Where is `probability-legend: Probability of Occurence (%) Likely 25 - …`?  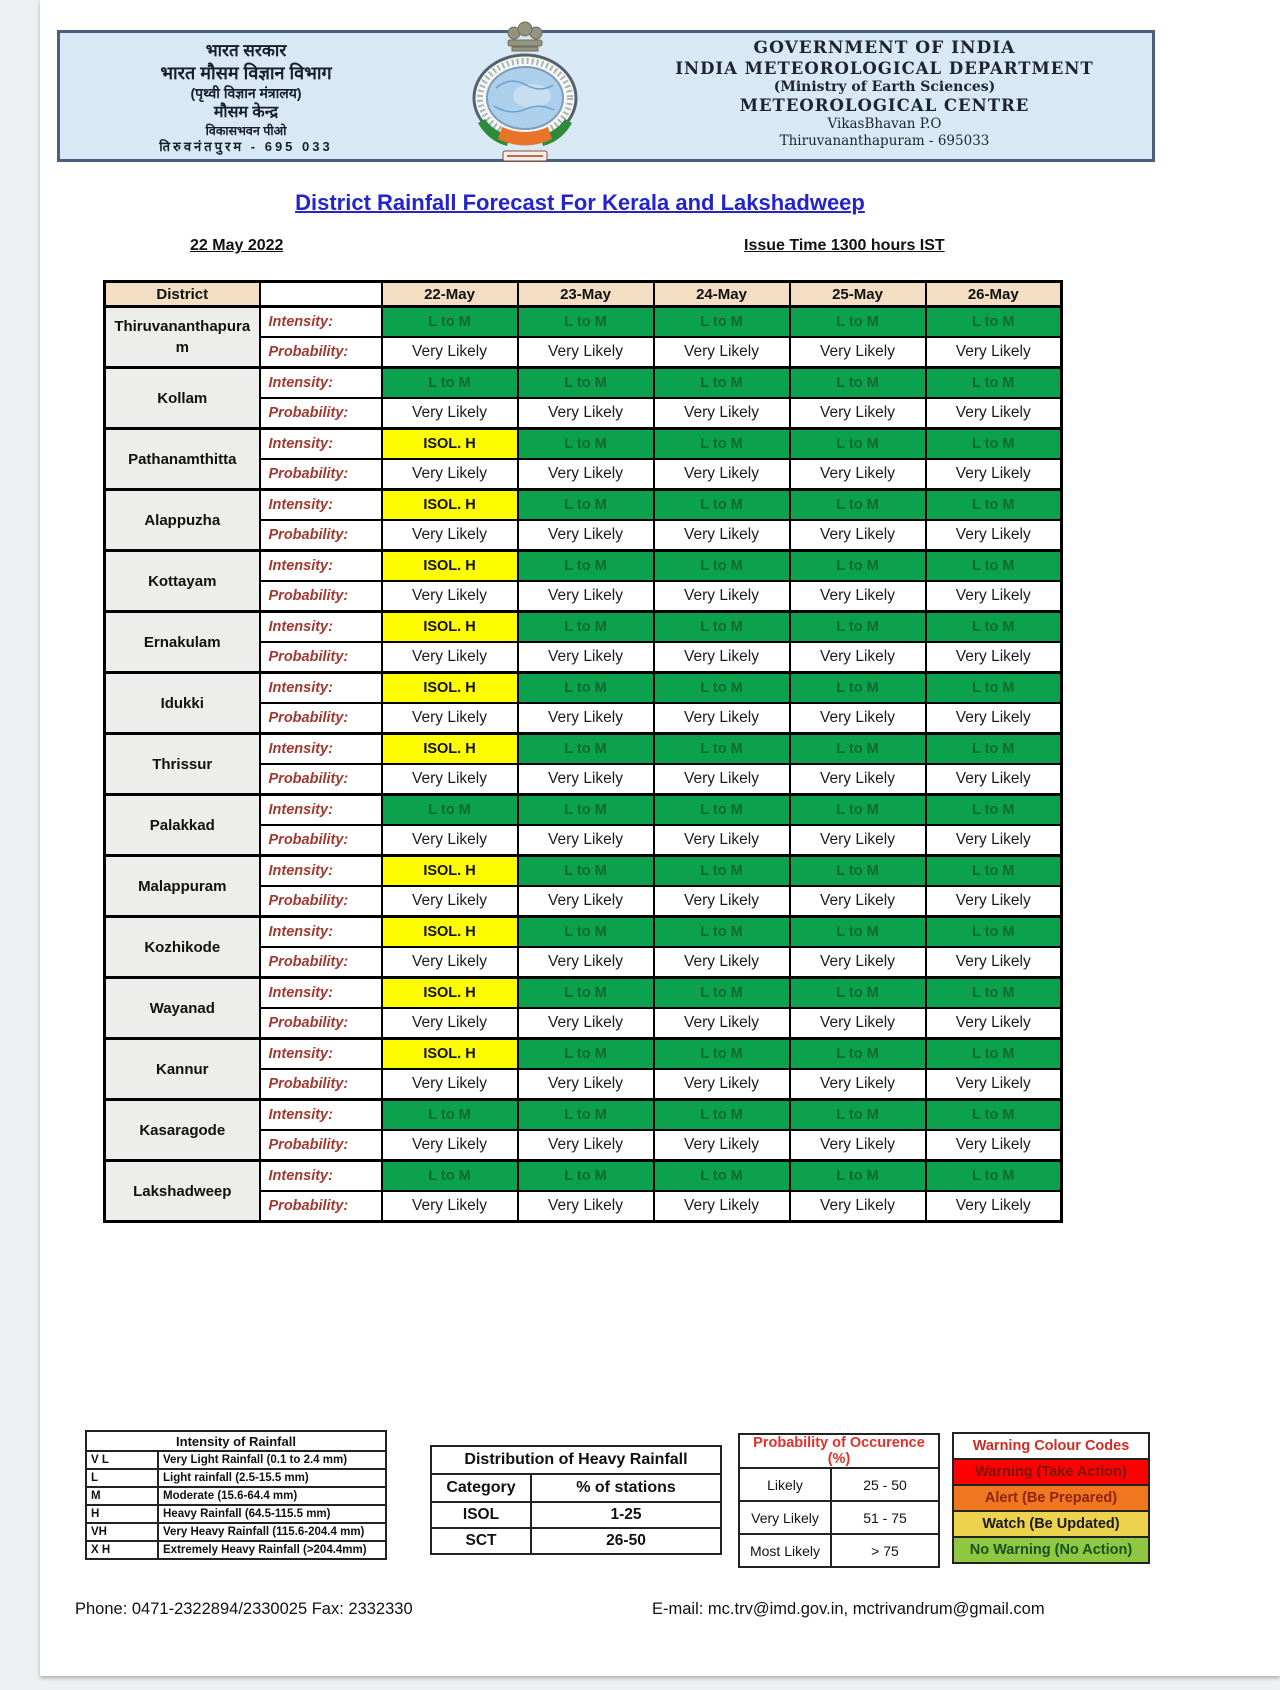
probability-legend: Probability of Occurence (%) Likely 25 - … is located at coordinates (839, 1500).